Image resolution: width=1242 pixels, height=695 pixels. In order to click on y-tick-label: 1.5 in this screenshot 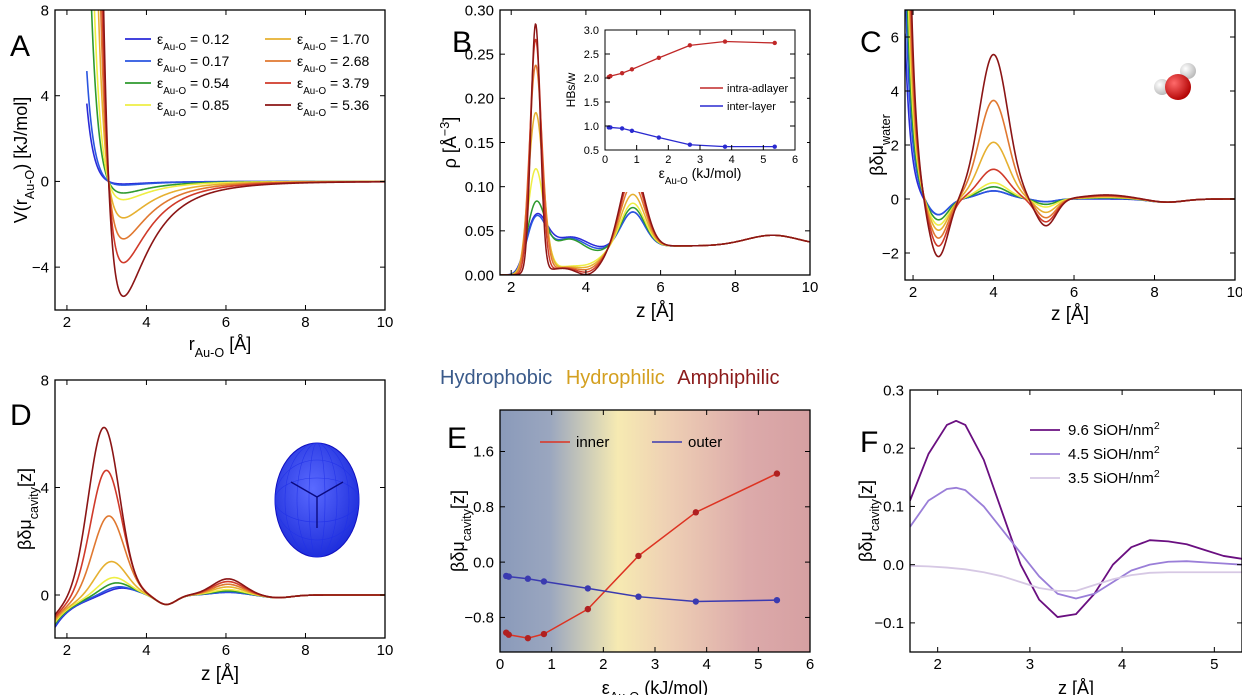, I will do `click(591, 103)`.